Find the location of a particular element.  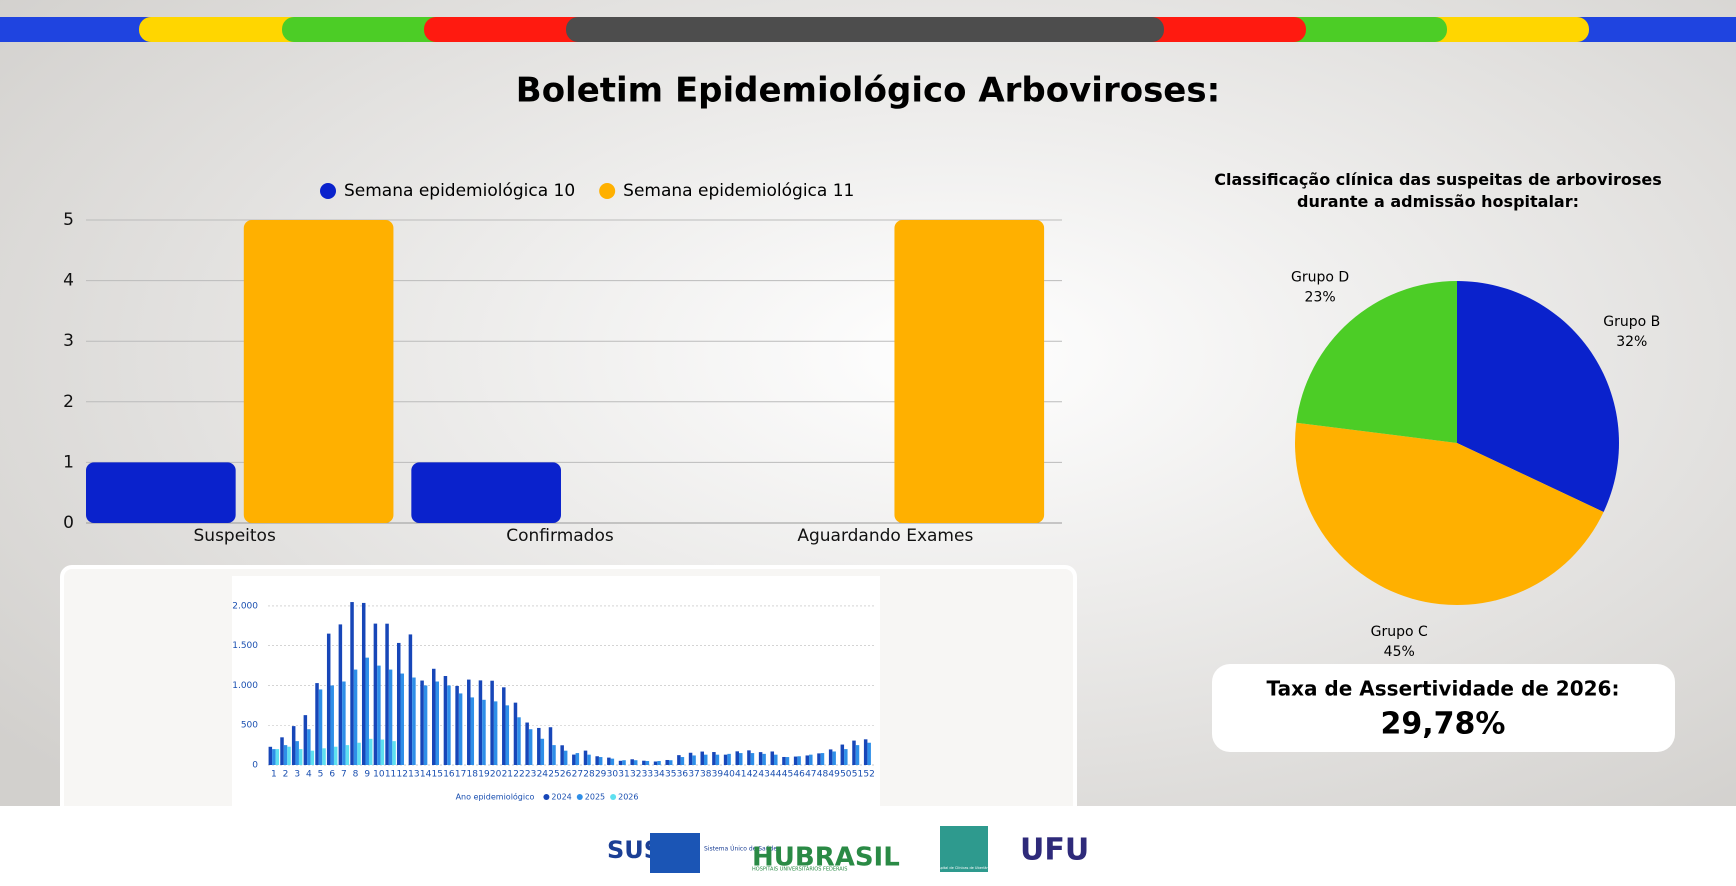

x-tick-label: 14 is located at coordinates (426, 775).